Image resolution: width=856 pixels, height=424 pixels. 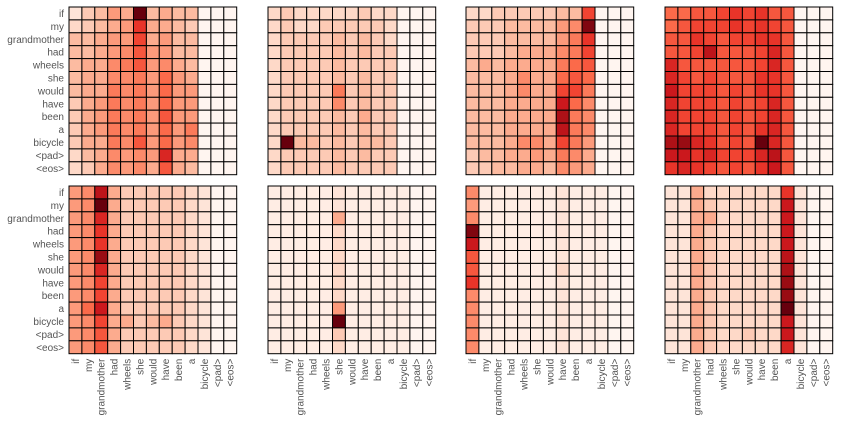 What do you see at coordinates (576, 370) in the screenshot?
I see `x-tick-label: been` at bounding box center [576, 370].